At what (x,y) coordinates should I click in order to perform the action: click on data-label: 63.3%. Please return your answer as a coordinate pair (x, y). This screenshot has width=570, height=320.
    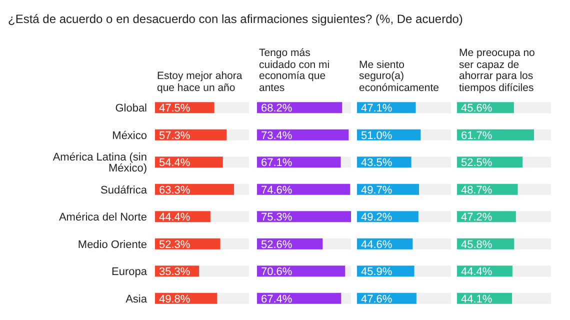
    Looking at the image, I should click on (174, 190).